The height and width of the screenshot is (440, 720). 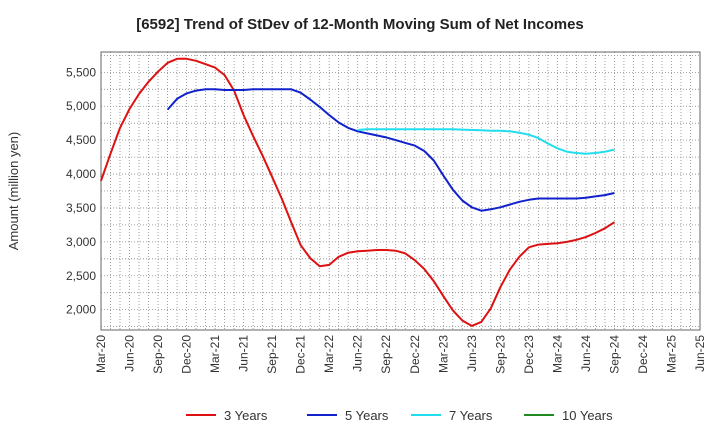 I want to click on y-tick-label: 5,000, so click(x=81, y=106).